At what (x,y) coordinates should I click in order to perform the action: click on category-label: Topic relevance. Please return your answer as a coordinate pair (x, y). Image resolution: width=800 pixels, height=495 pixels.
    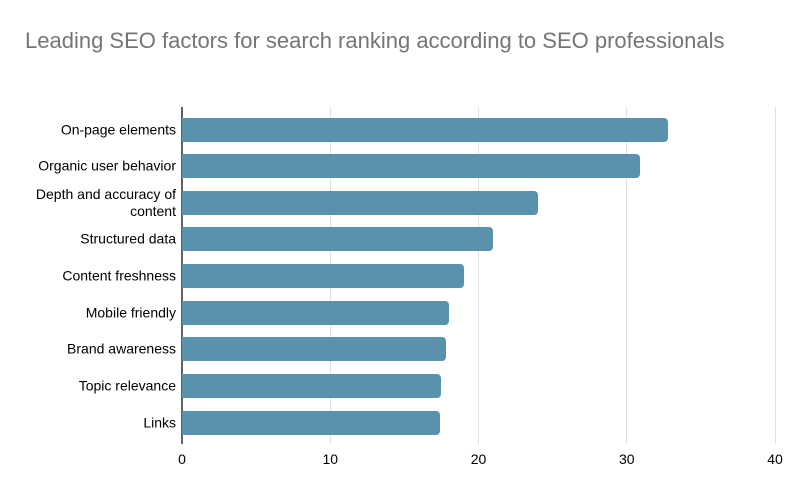
    Looking at the image, I should click on (127, 385).